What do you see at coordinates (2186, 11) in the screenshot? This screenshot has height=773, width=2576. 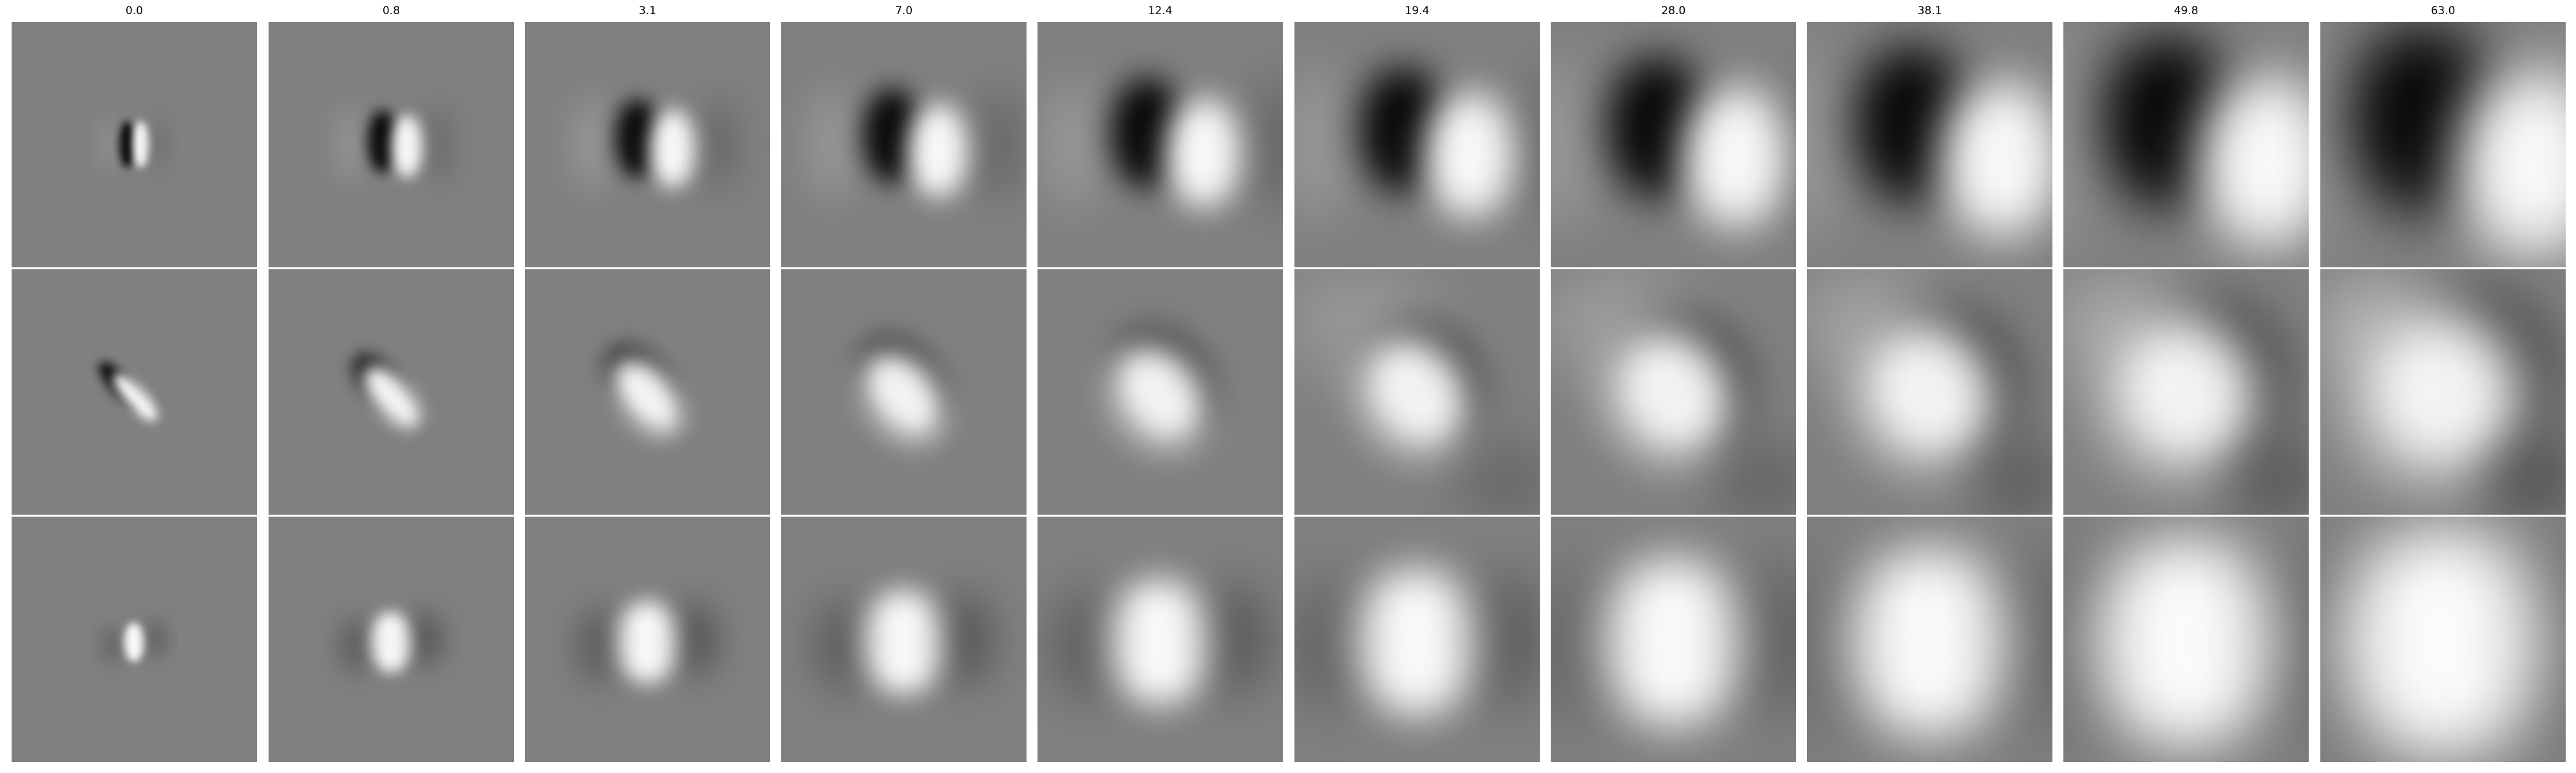 I see `column-title: 49.8` at bounding box center [2186, 11].